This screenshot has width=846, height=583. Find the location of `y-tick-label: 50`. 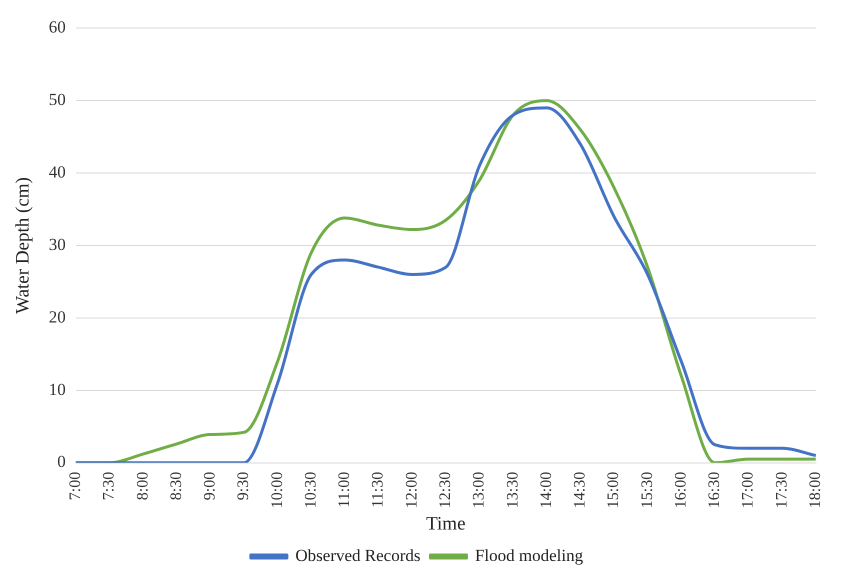

y-tick-label: 50 is located at coordinates (57, 100).